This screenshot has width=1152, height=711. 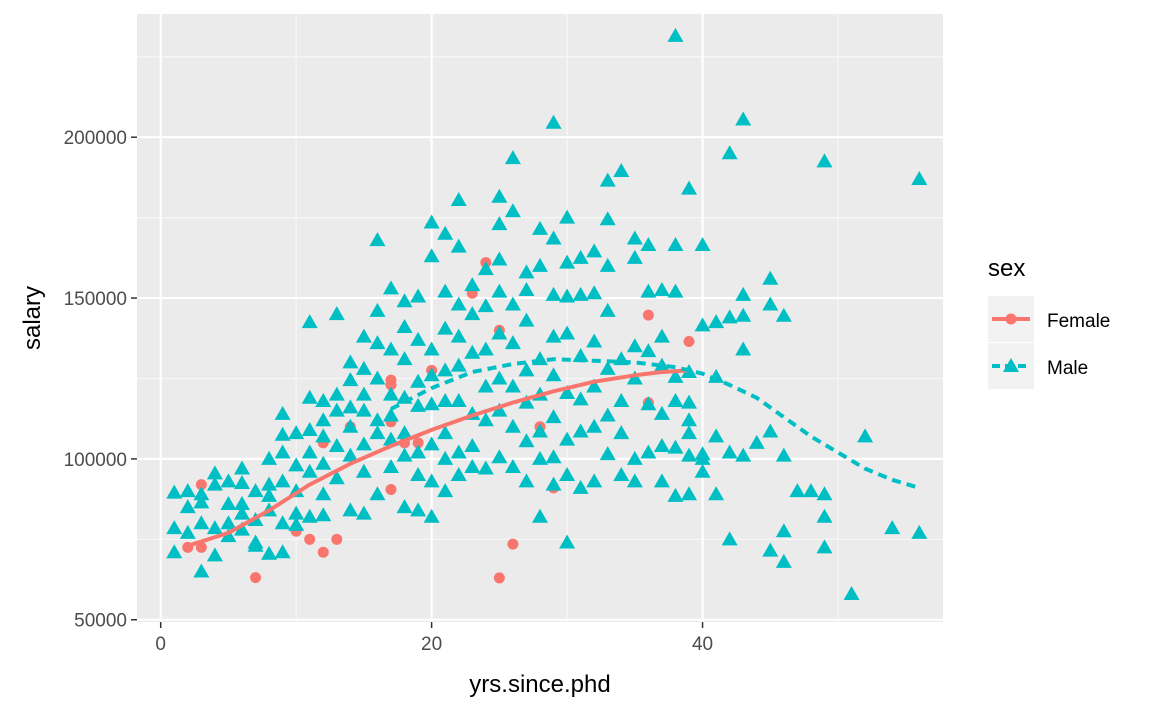 What do you see at coordinates (1049, 322) in the screenshot?
I see `legend: sex Female Male` at bounding box center [1049, 322].